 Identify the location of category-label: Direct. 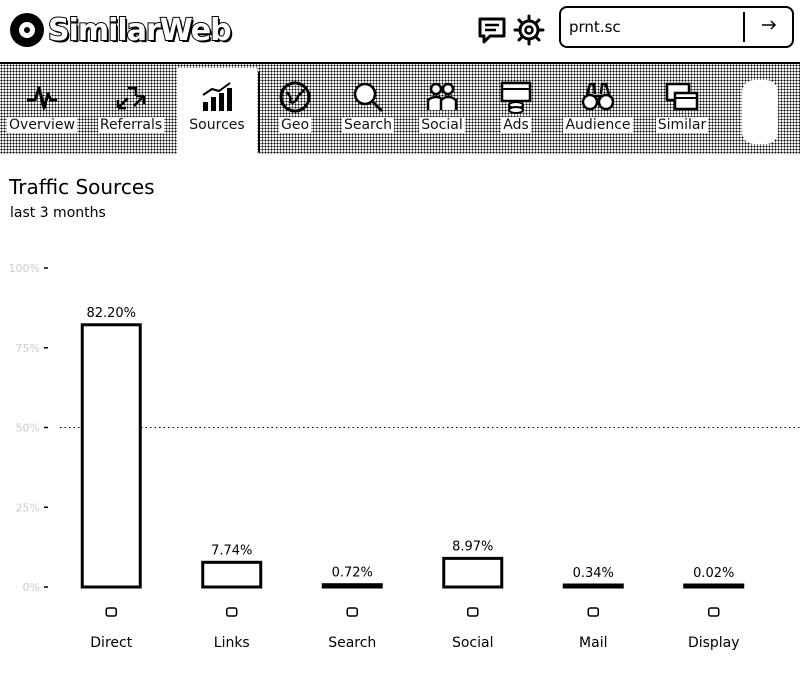
(111, 643).